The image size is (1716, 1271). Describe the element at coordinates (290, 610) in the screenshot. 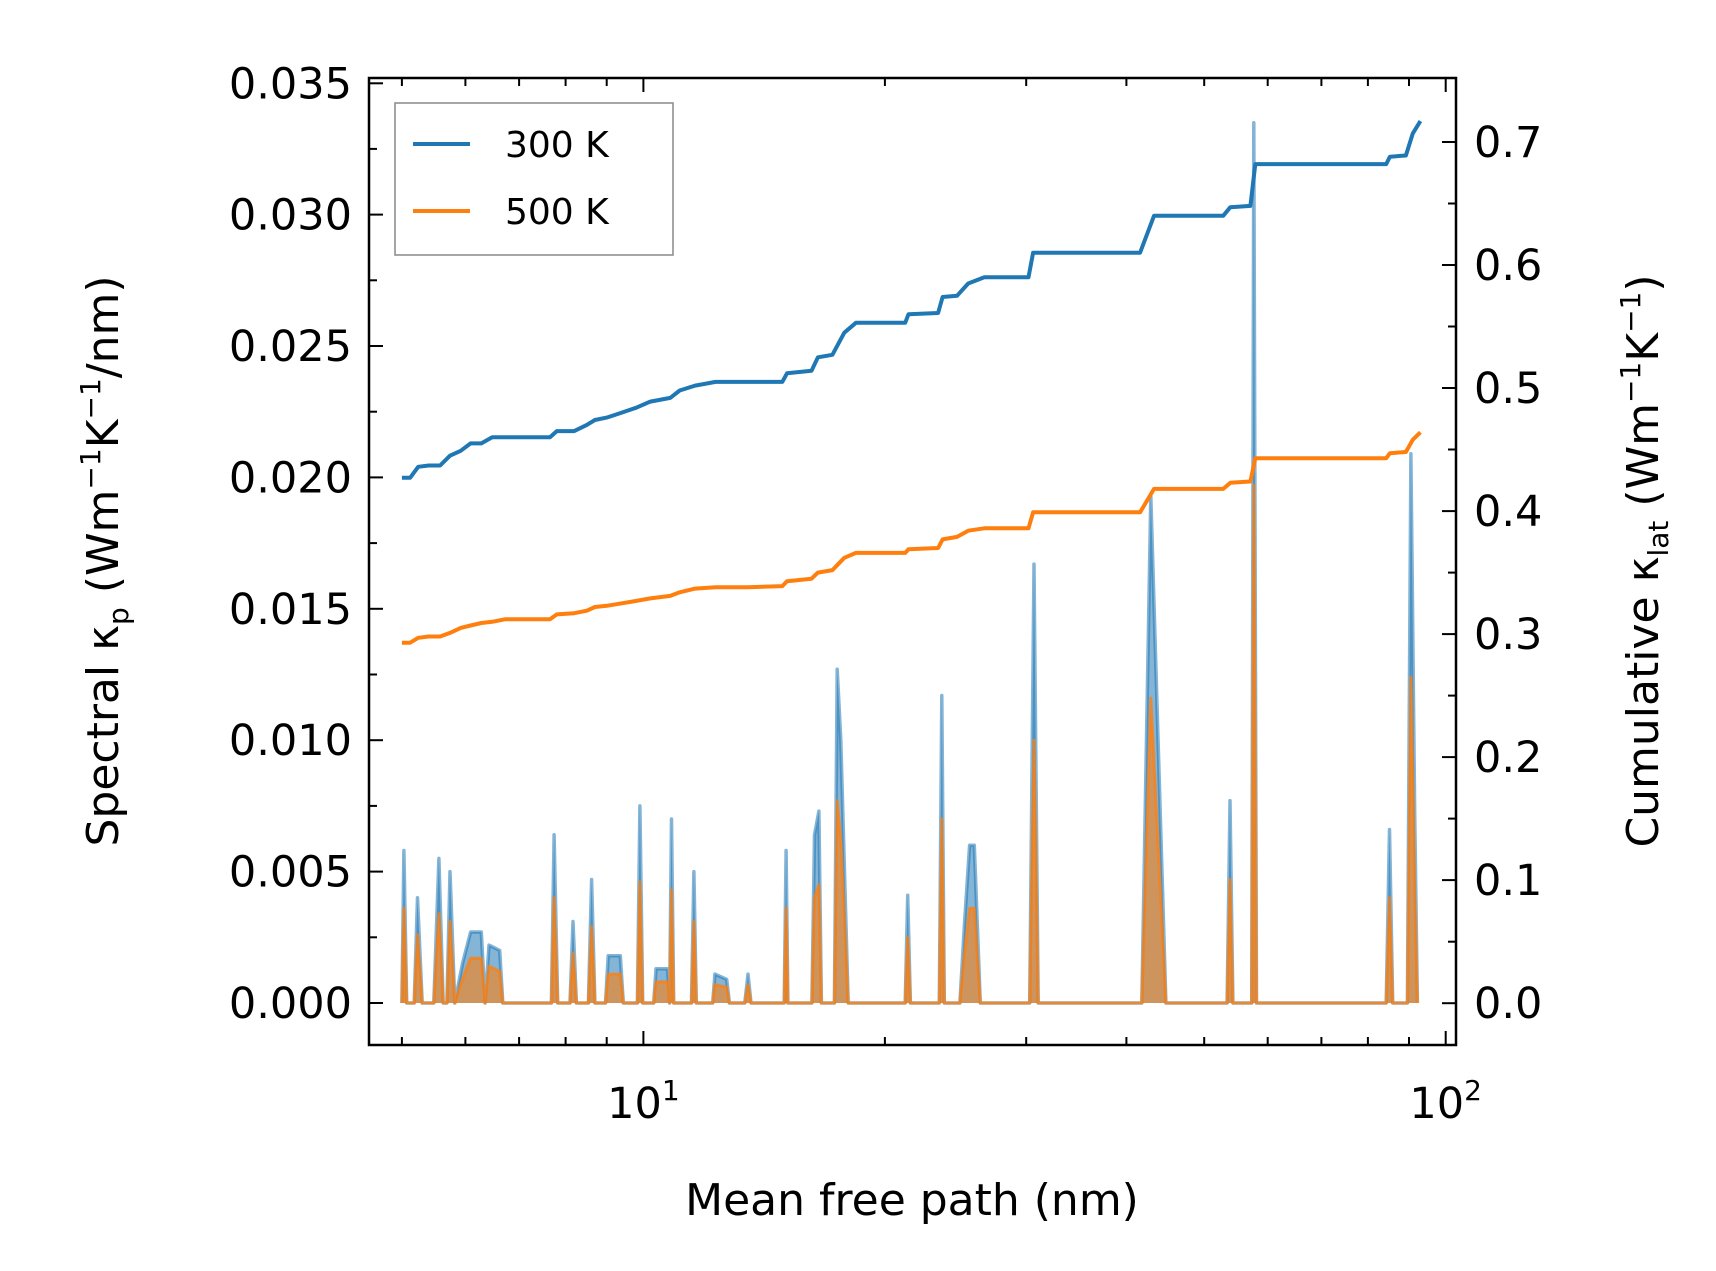

I see `left-y-tick-label: 0.015` at that location.